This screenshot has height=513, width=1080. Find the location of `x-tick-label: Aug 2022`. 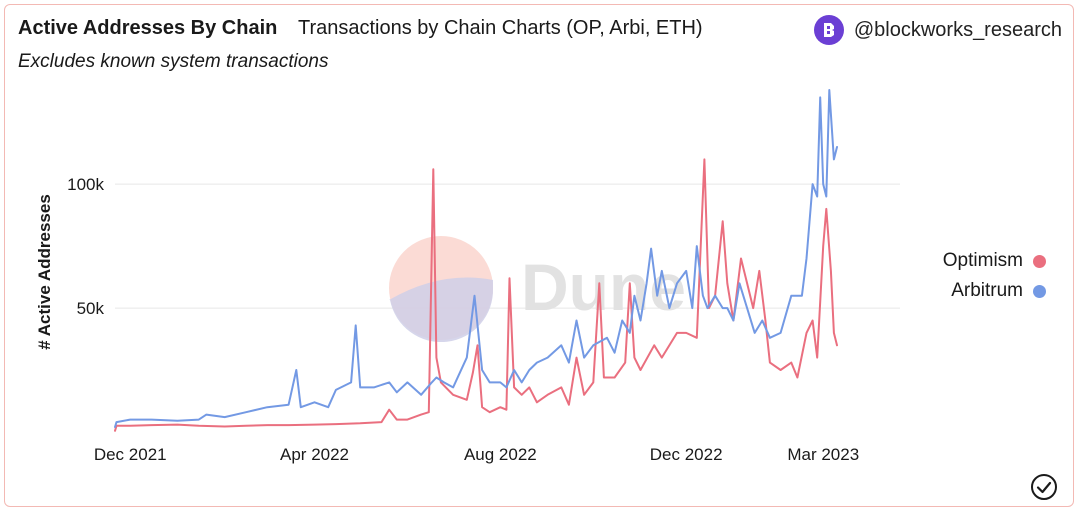

x-tick-label: Aug 2022 is located at coordinates (500, 454).